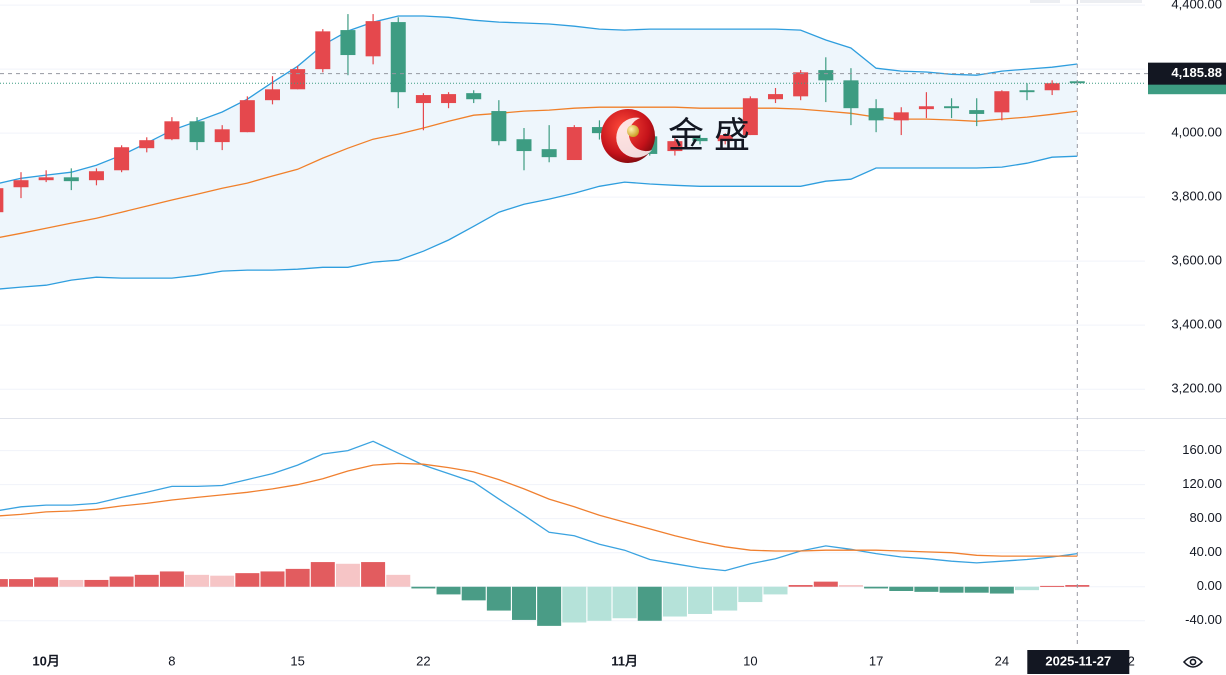 The height and width of the screenshot is (675, 1226). What do you see at coordinates (1196, 260) in the screenshot?
I see `y-tick-label: 3,600.00` at bounding box center [1196, 260].